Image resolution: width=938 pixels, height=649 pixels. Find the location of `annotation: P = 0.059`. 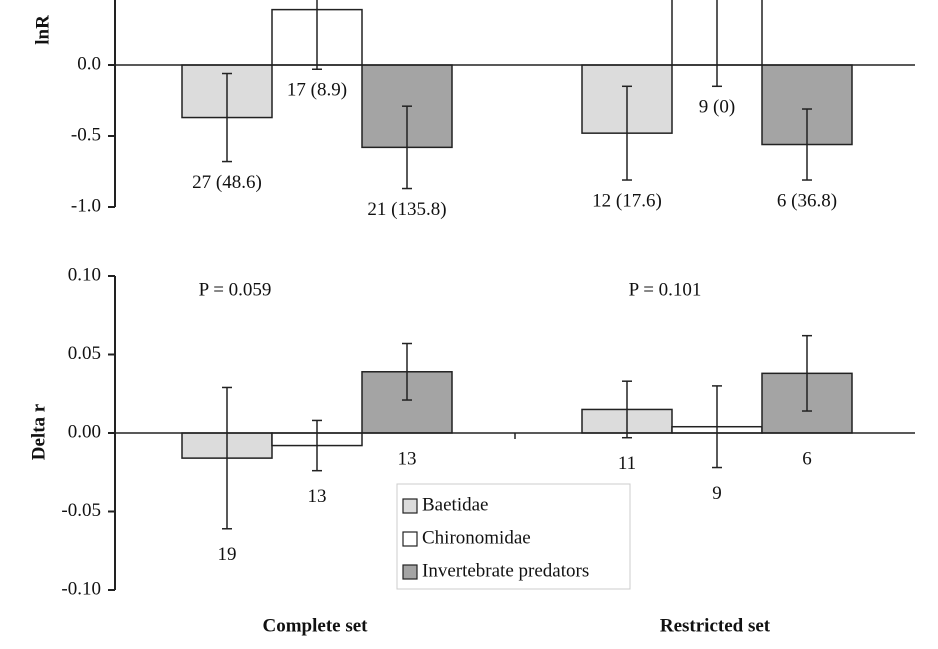

annotation: P = 0.059 is located at coordinates (235, 289).